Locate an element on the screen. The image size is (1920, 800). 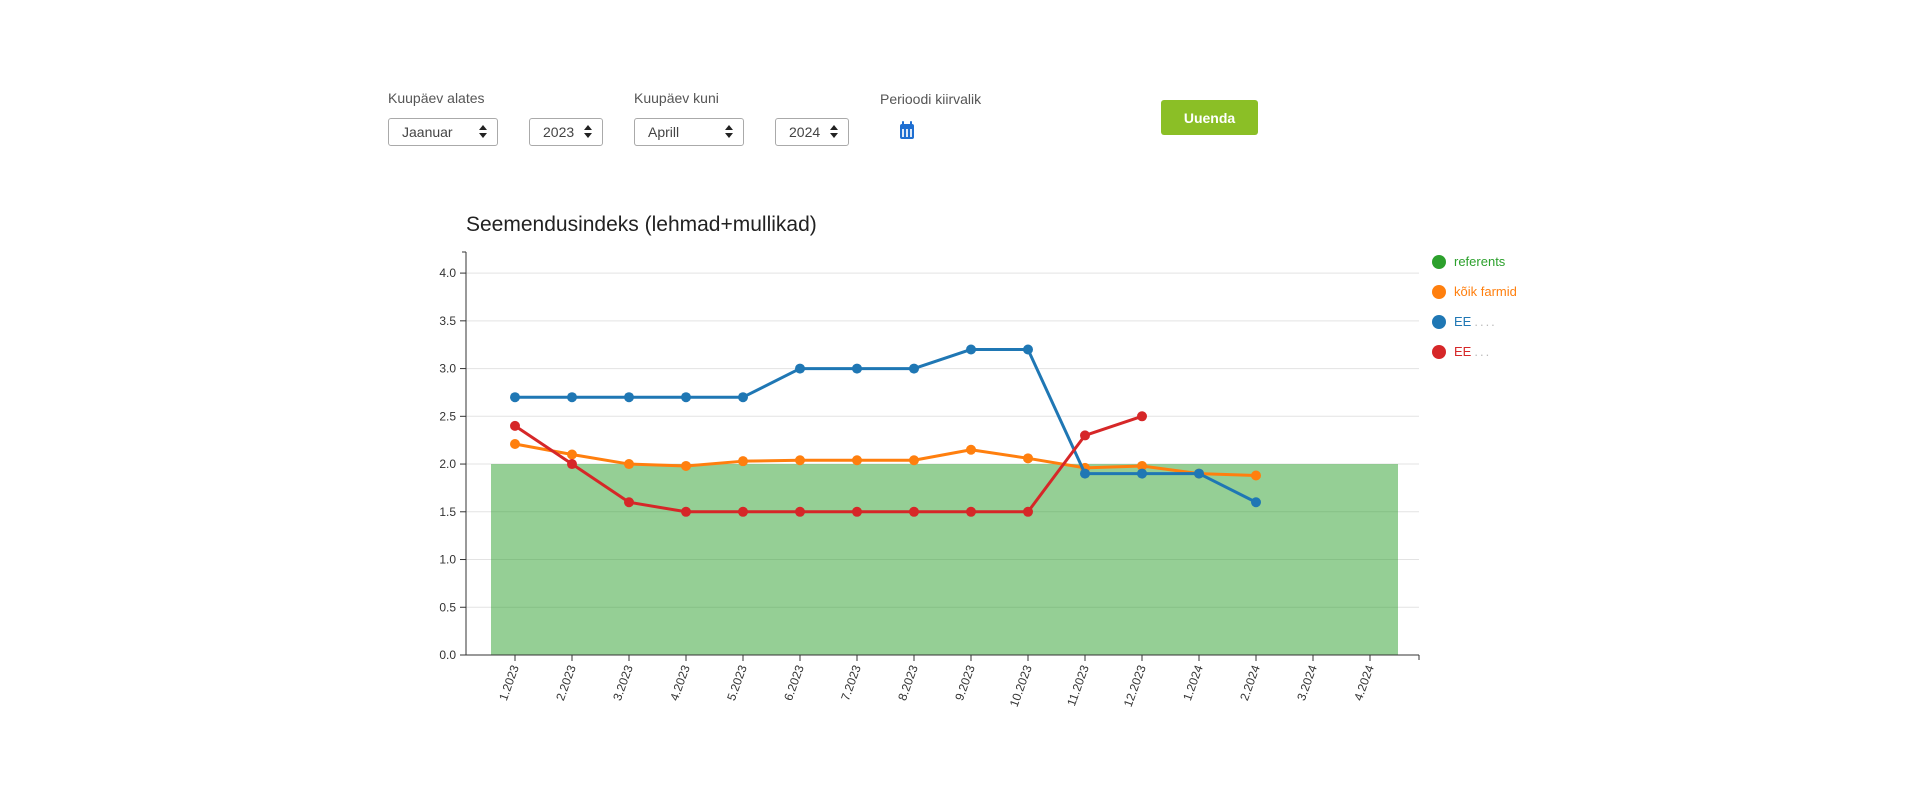
y-tick-label: 0.5 is located at coordinates (447, 607).